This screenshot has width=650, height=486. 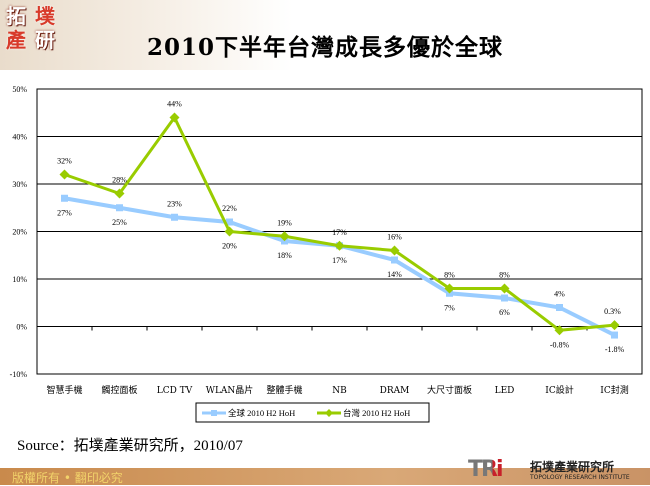 I want to click on y-tick-label: 0%, so click(x=21, y=327).